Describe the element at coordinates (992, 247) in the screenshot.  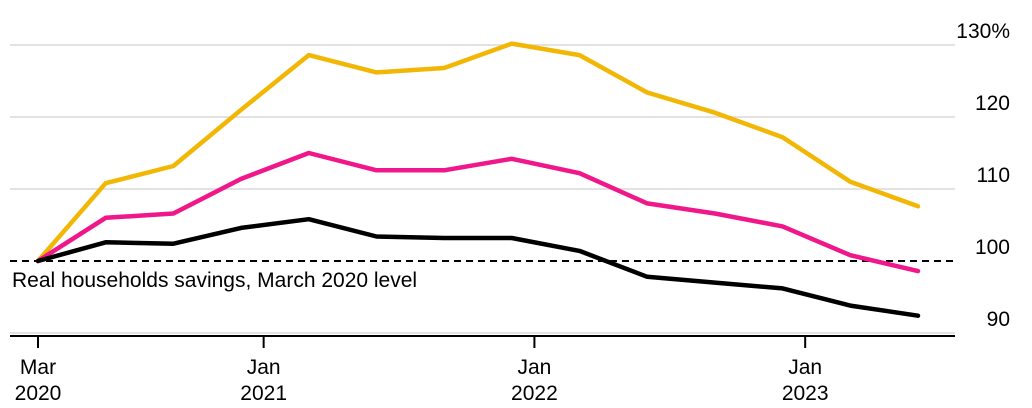
I see `y-tick-label: 100` at that location.